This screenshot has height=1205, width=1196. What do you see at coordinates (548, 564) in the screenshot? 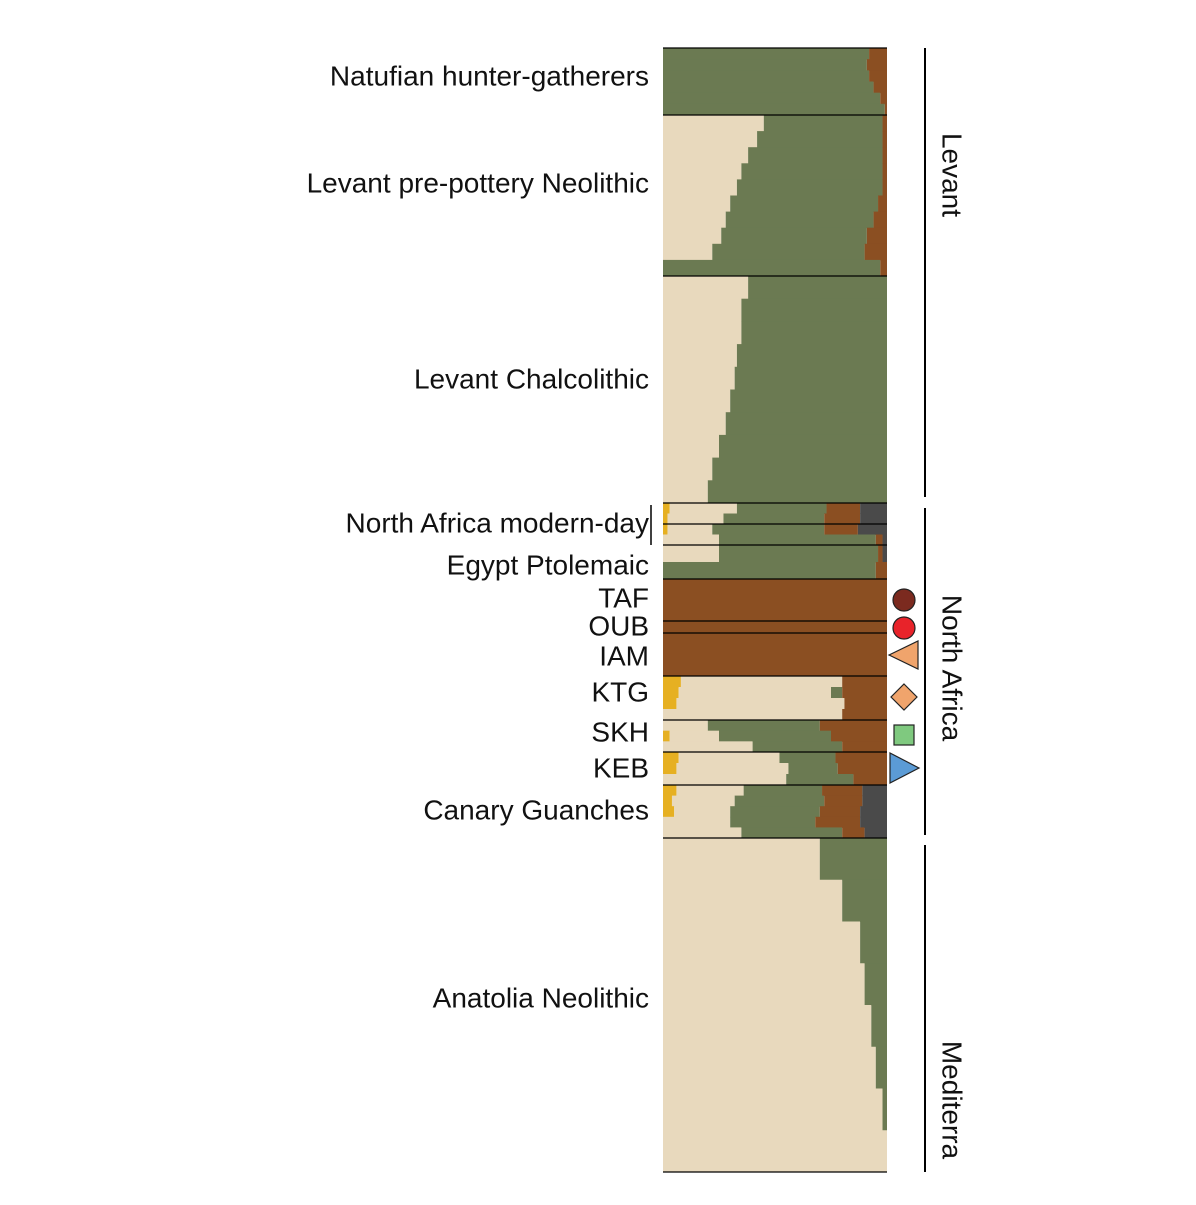
I see `group-label: Egypt Ptolemaic` at bounding box center [548, 564].